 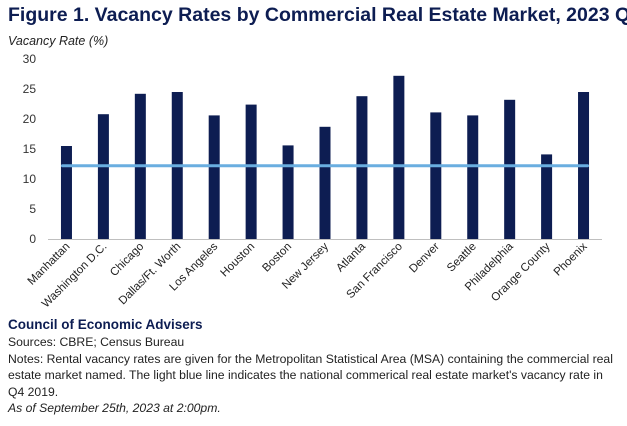 I want to click on organization-name: Council of Economic Advisers, so click(x=105, y=324).